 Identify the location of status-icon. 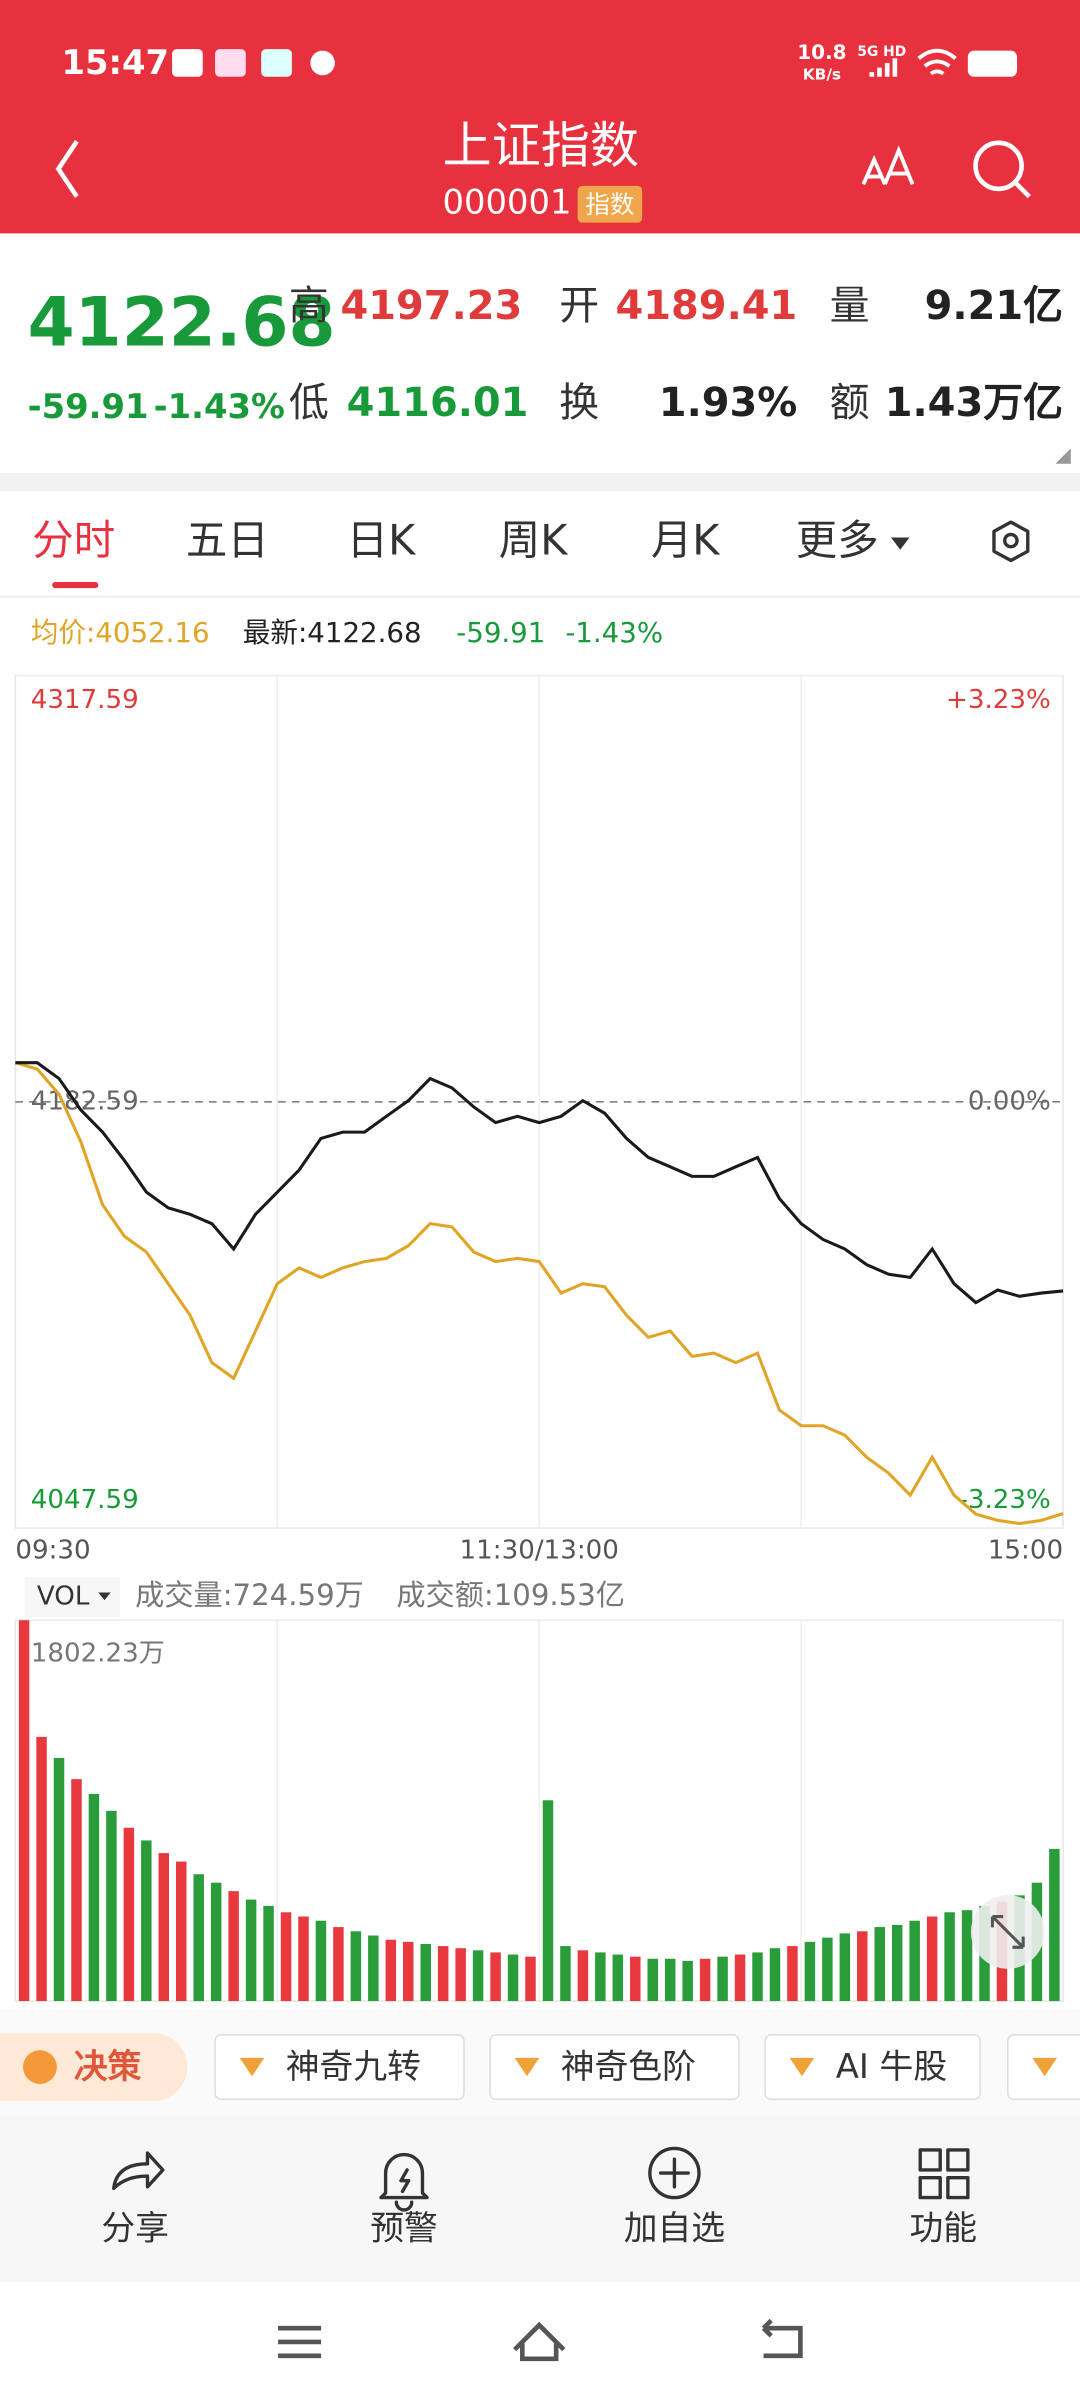
(276, 63).